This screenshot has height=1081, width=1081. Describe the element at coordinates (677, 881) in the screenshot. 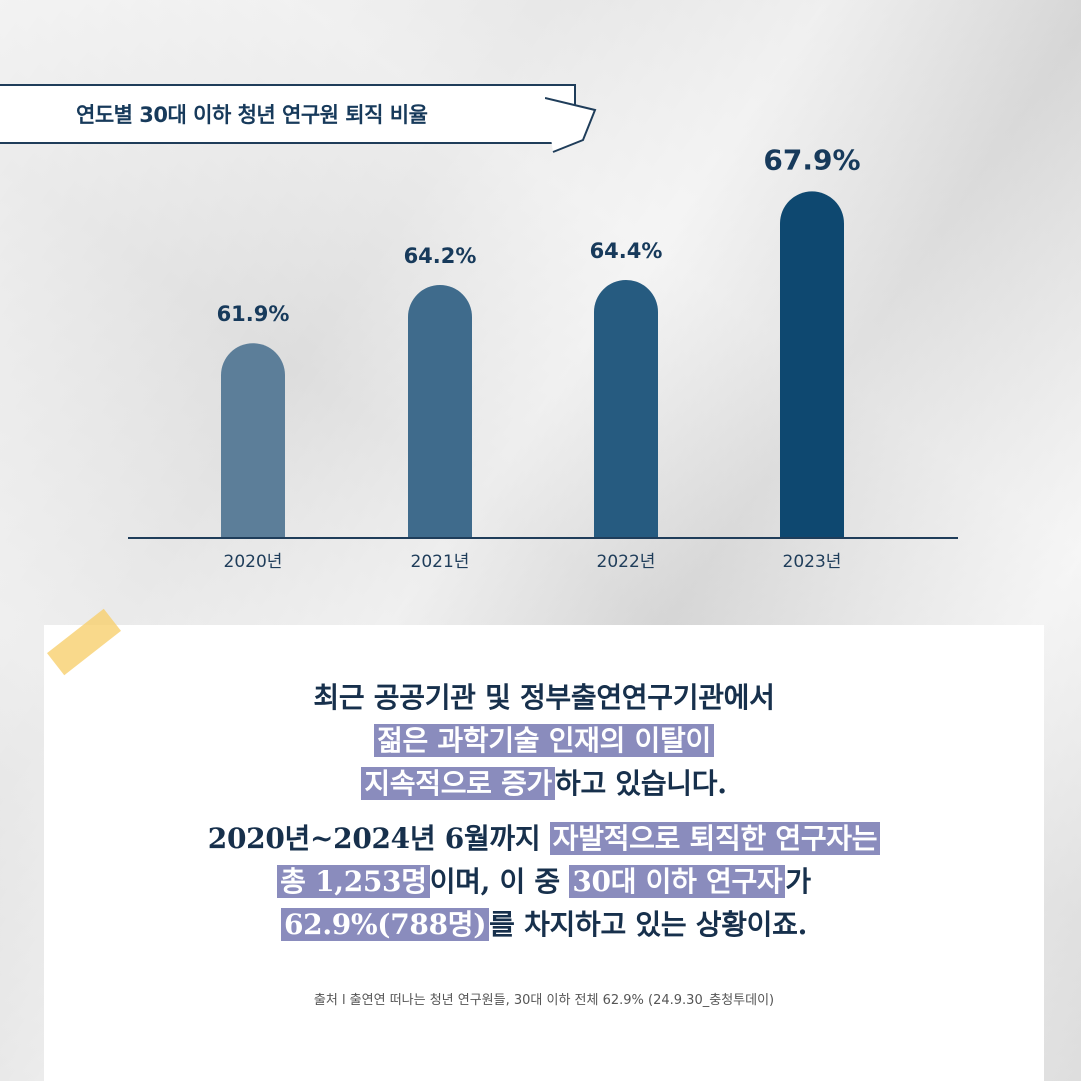

I see `highlighted-text: 30대 이하 연구자` at that location.